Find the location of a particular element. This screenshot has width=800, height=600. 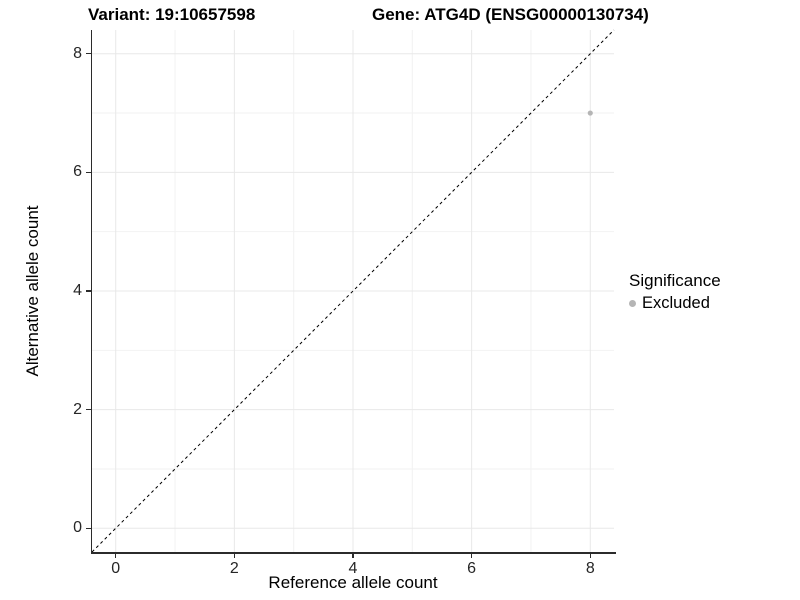

x-tick-label: 2 is located at coordinates (234, 568).